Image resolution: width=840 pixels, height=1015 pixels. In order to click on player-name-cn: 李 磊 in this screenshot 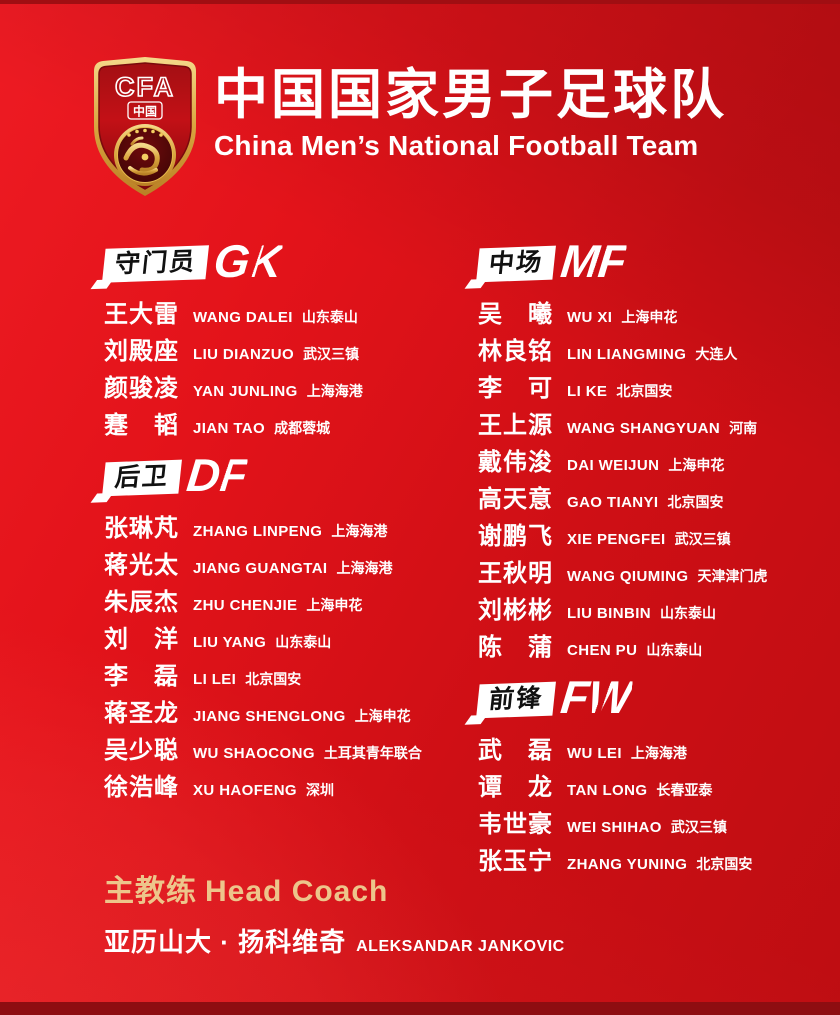, I will do `click(141, 676)`.